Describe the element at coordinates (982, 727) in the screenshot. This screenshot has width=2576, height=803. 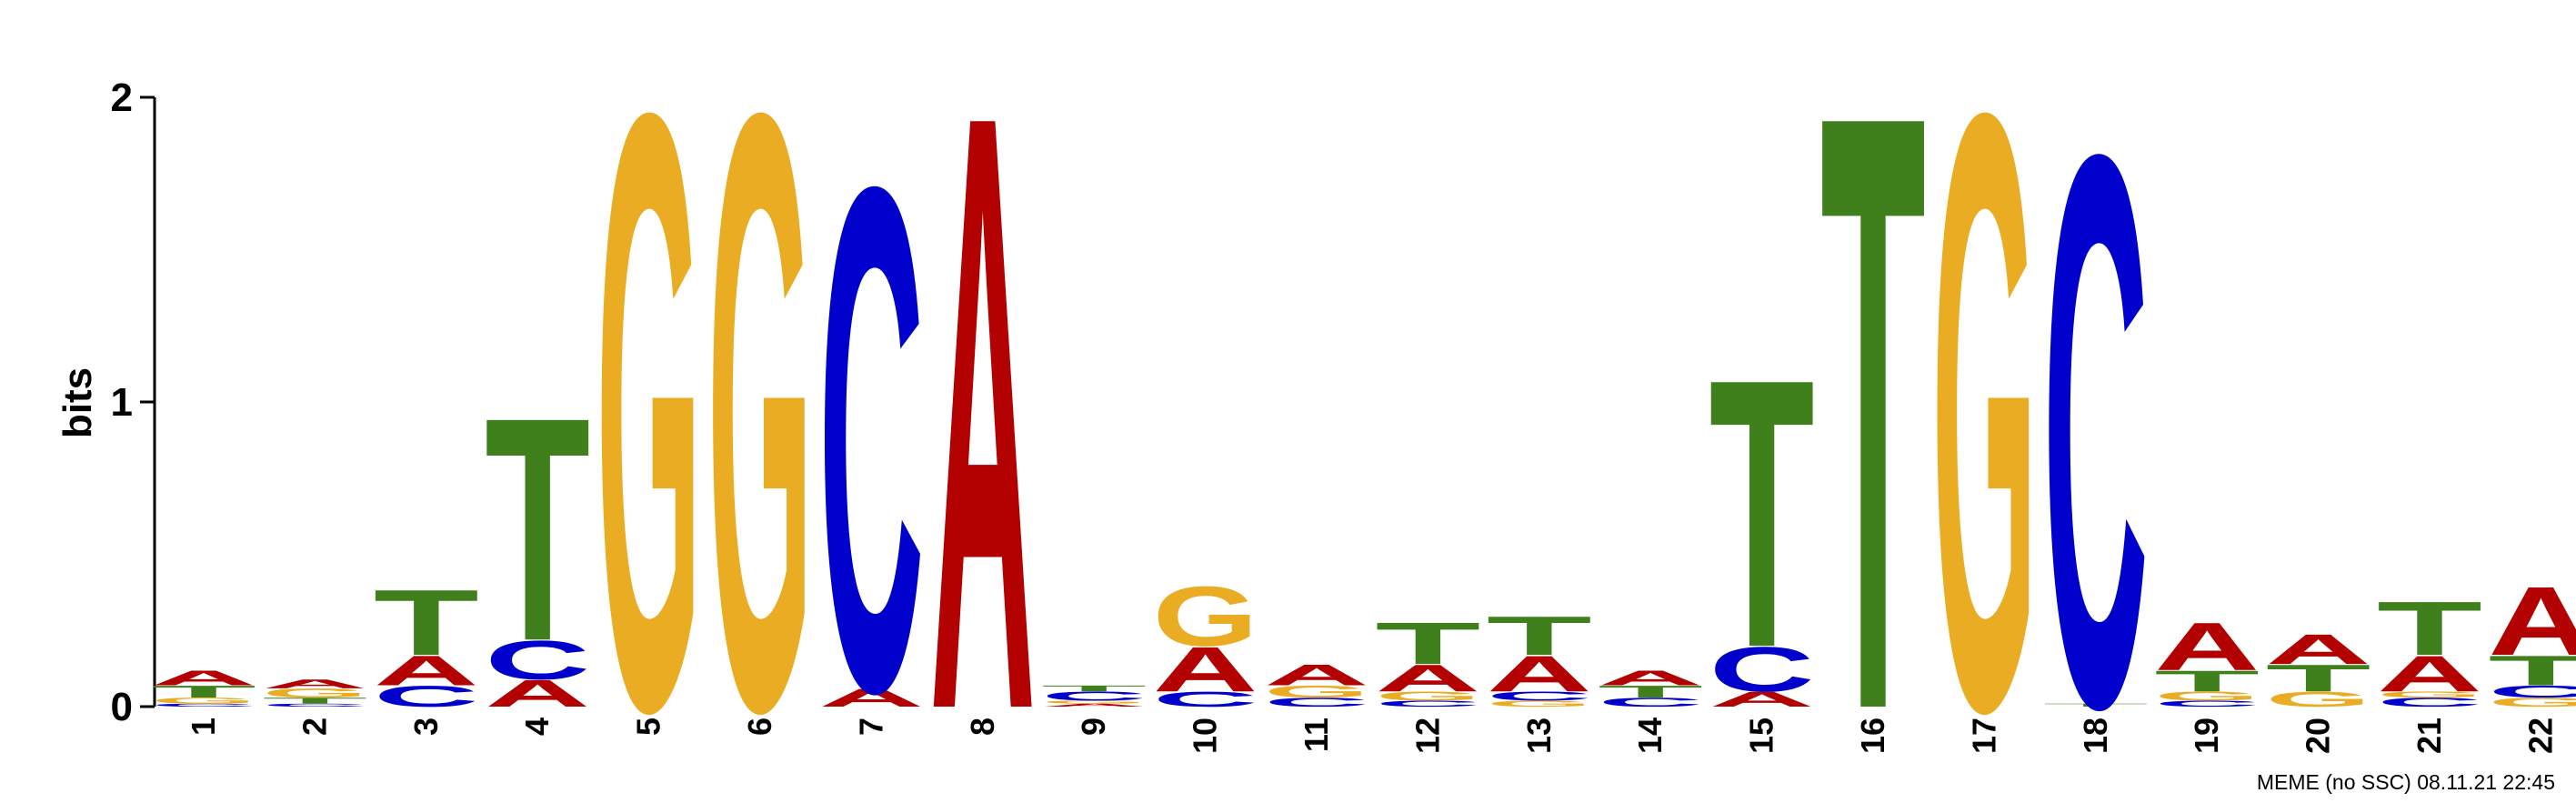
I see `x-tick-label: 8` at that location.